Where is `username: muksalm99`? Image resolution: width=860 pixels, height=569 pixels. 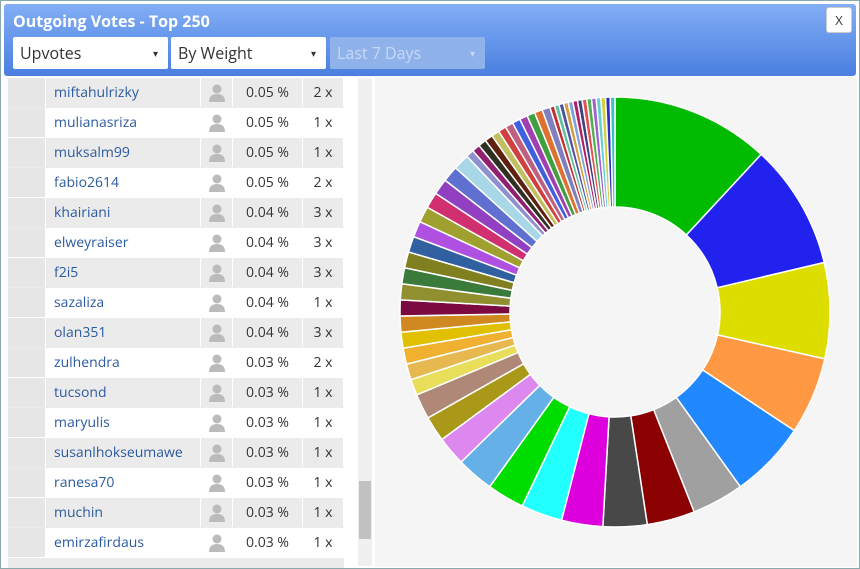
username: muksalm99 is located at coordinates (123, 152).